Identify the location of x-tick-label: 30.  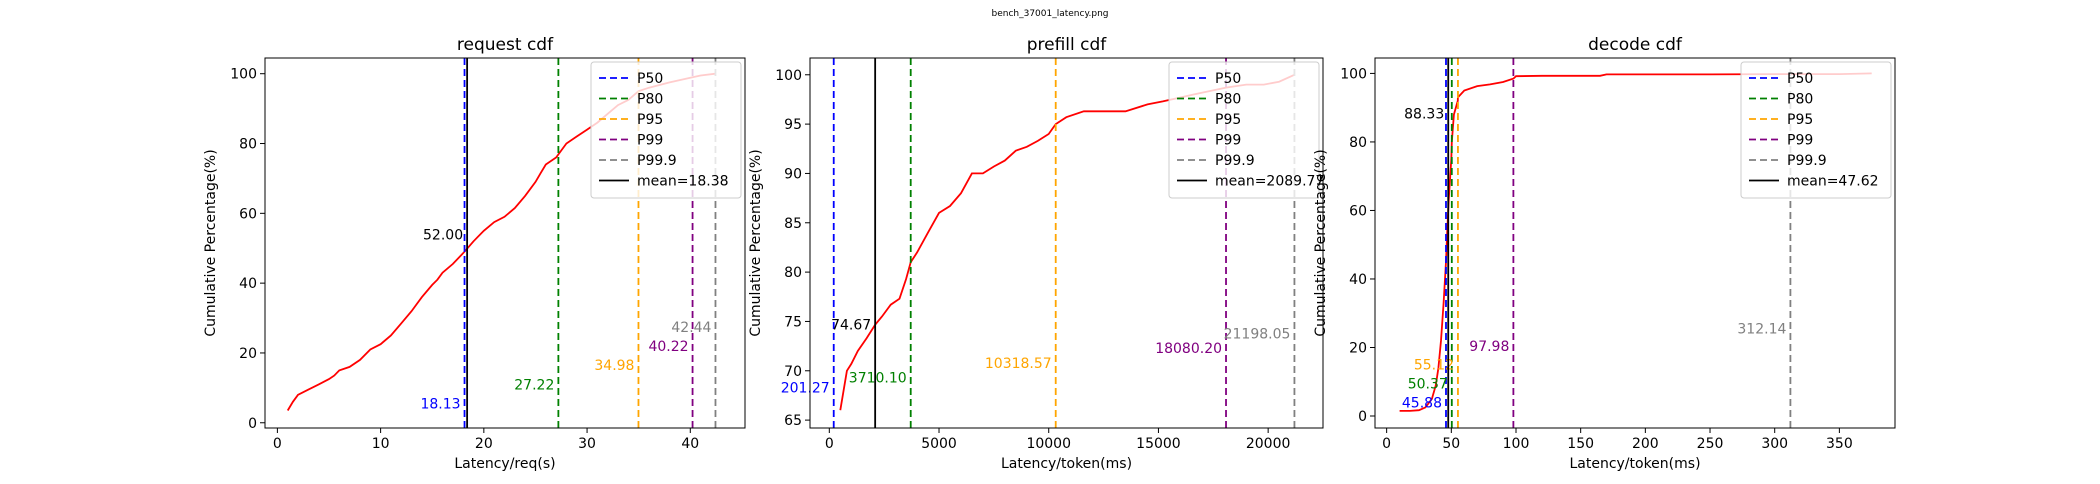
(587, 444).